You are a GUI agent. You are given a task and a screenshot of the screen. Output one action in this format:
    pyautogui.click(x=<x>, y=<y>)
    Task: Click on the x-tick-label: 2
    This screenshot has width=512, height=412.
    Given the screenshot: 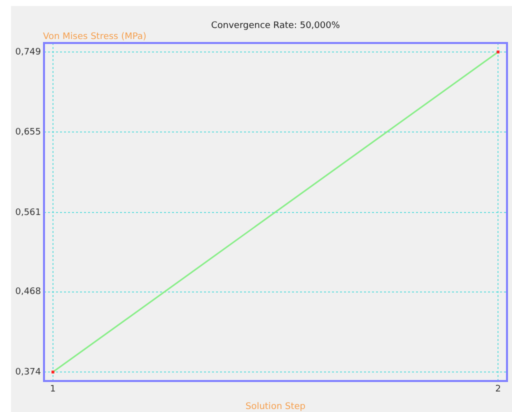 What is the action you would take?
    pyautogui.click(x=498, y=389)
    